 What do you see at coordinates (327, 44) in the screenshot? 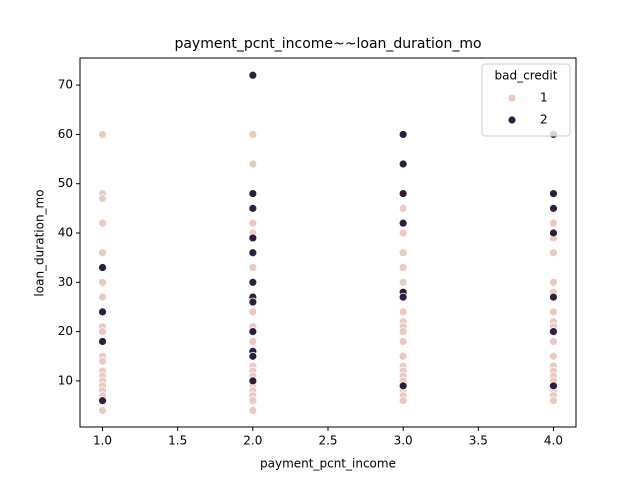
I see `chart-title: payment_pcnt_income~~loan_duration_mo` at bounding box center [327, 44].